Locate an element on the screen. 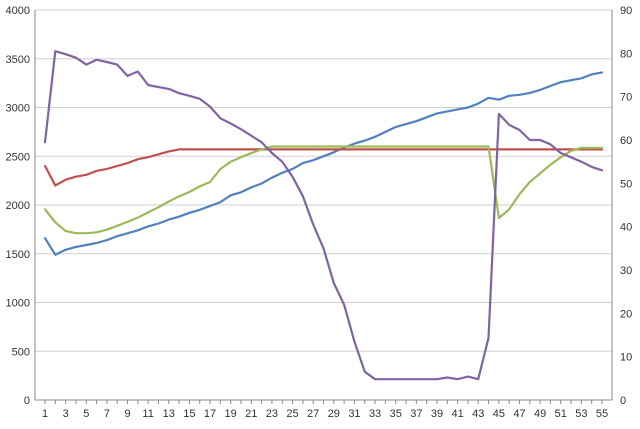 This screenshot has height=429, width=640. x-tick-label-35: 35 is located at coordinates (396, 414).